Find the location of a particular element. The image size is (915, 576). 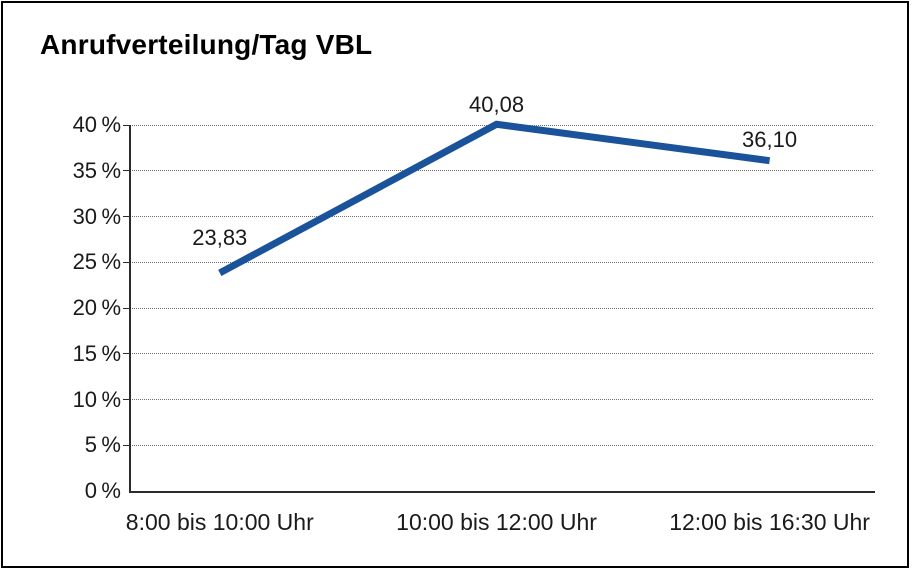

y-axis-tick-label: 30 % is located at coordinates (96, 216).